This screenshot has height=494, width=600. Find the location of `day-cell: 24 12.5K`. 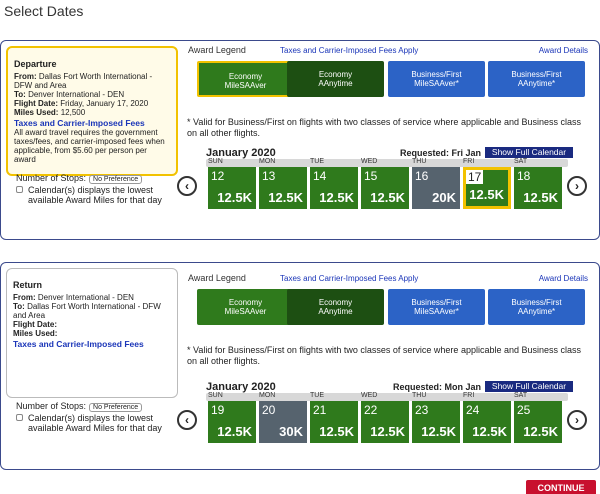

day-cell: 24 12.5K is located at coordinates (487, 422).